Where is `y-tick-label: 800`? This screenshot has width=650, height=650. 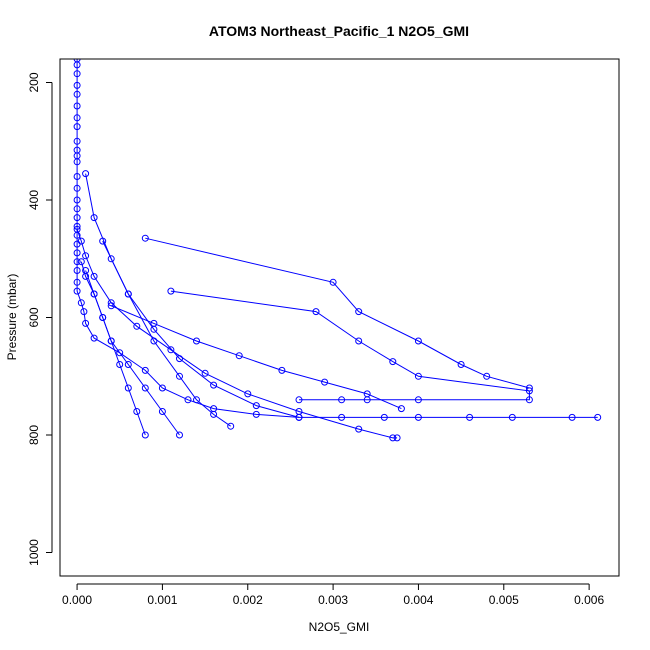 y-tick-label: 800 is located at coordinates (34, 435).